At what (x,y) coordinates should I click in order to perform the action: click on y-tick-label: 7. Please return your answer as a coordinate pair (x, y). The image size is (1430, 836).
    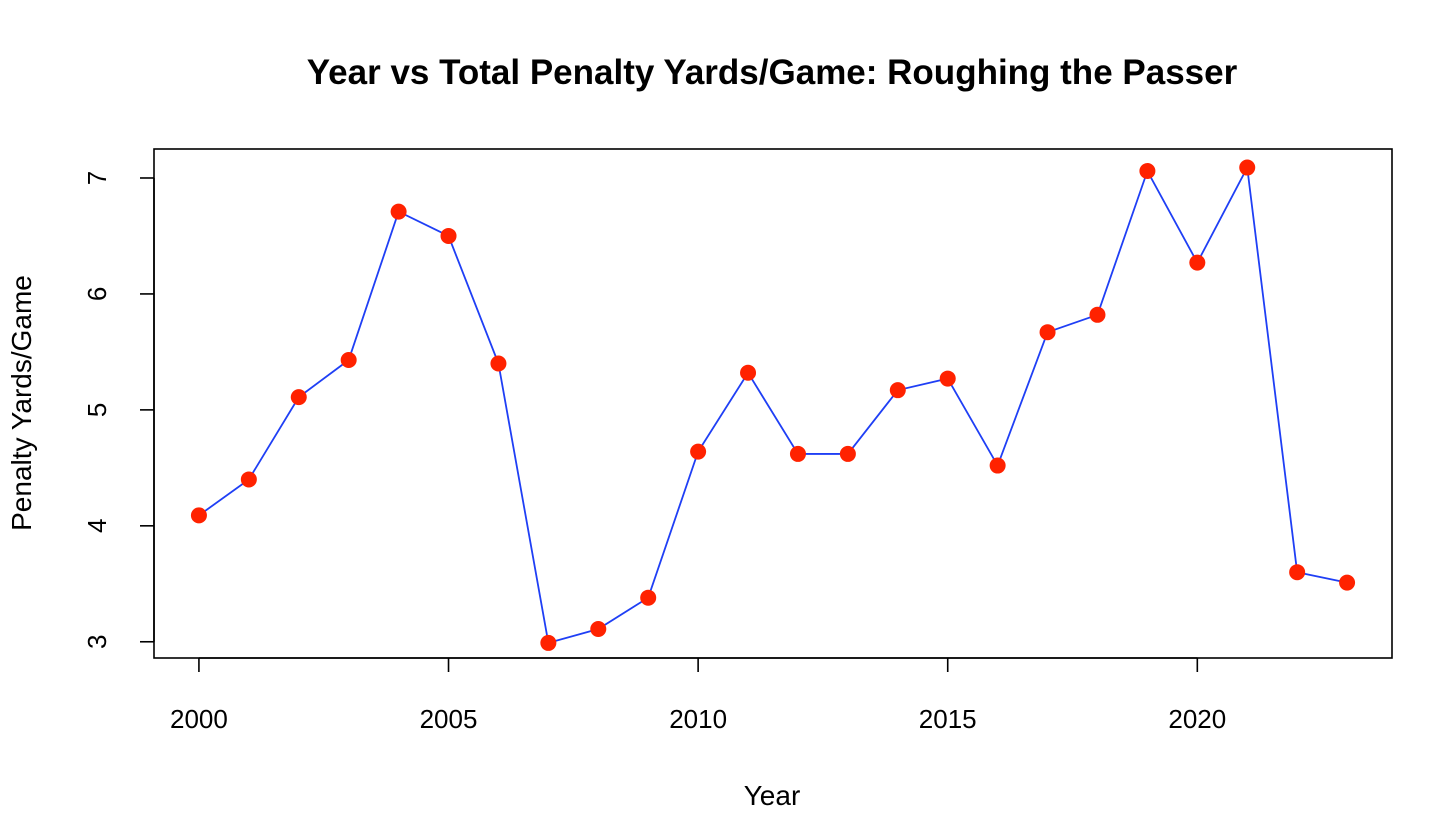
    Looking at the image, I should click on (97, 178).